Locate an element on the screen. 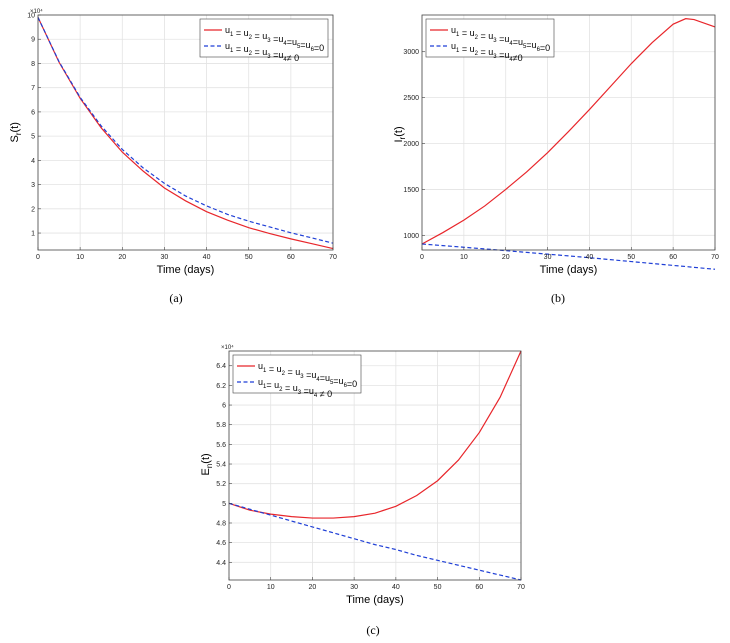 Image resolution: width=730 pixels, height=643 pixels. y-tick-label: 10 is located at coordinates (31, 16).